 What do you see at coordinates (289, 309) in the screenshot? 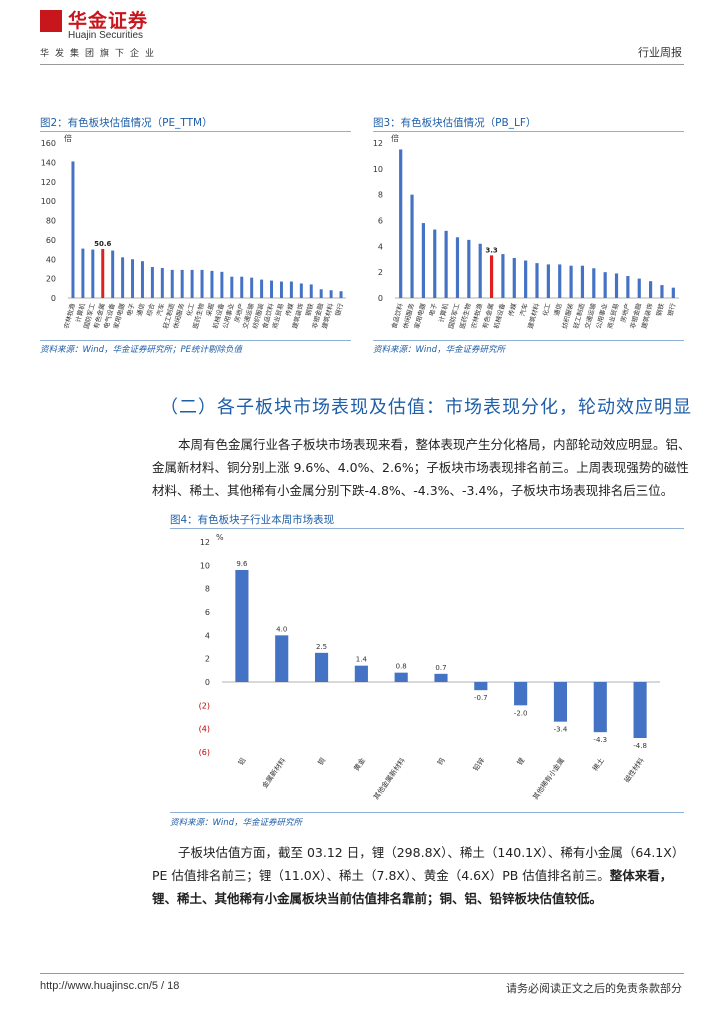
I see `x-category-label: 传媒` at bounding box center [289, 309].